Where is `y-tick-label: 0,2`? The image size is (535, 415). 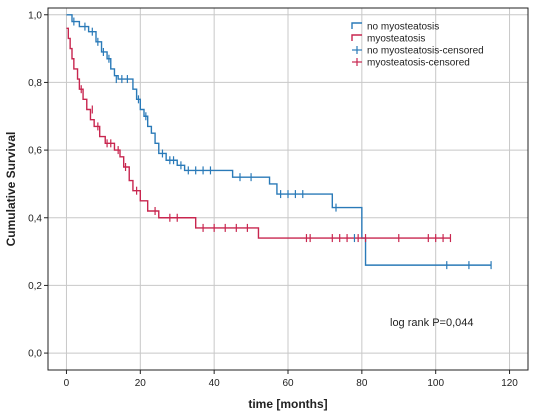
y-tick-label: 0,2 is located at coordinates (35, 286).